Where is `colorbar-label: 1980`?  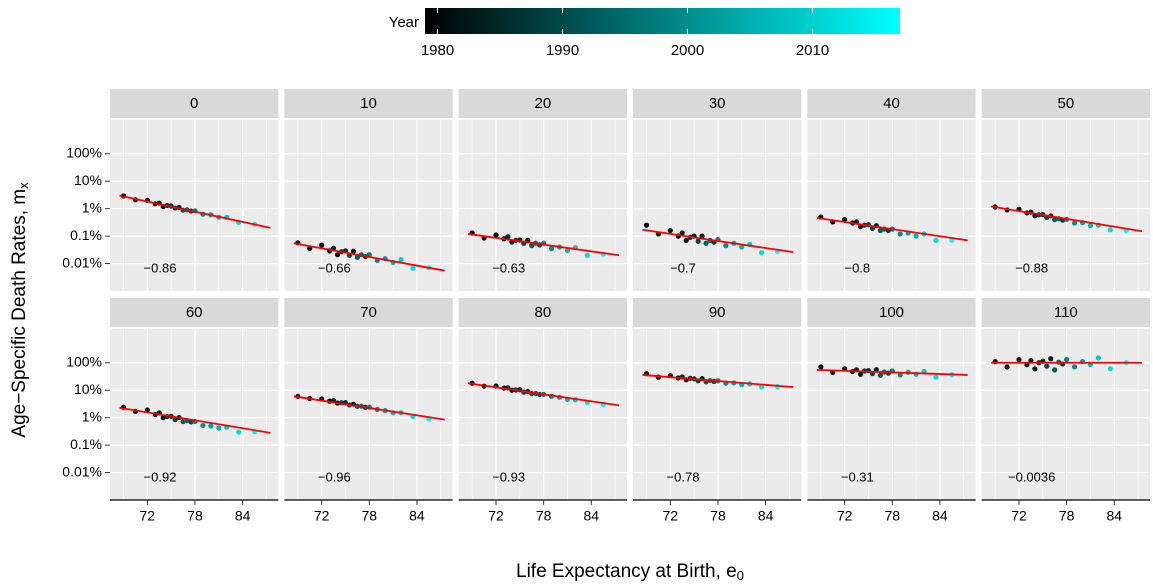
colorbar-label: 1980 is located at coordinates (437, 50).